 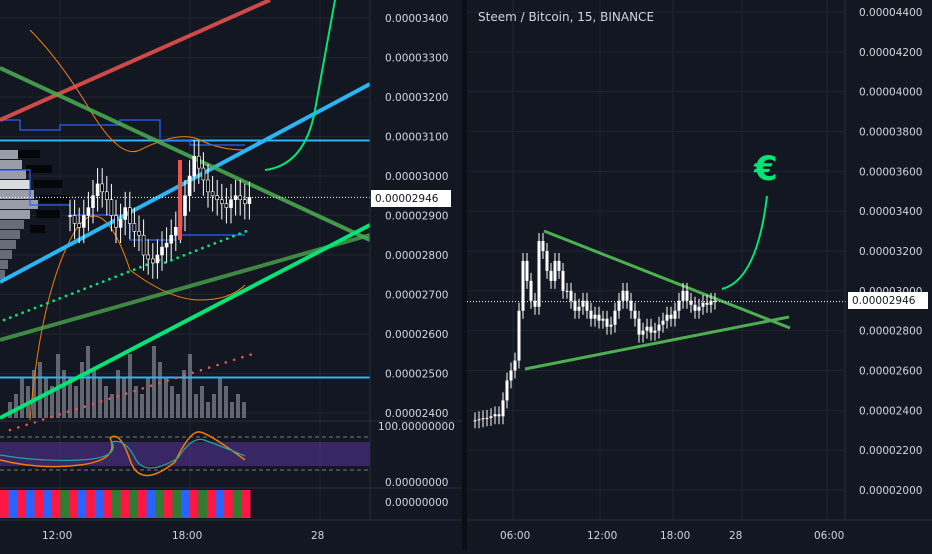 I want to click on y-tick-label: 0.00002600, so click(x=890, y=372).